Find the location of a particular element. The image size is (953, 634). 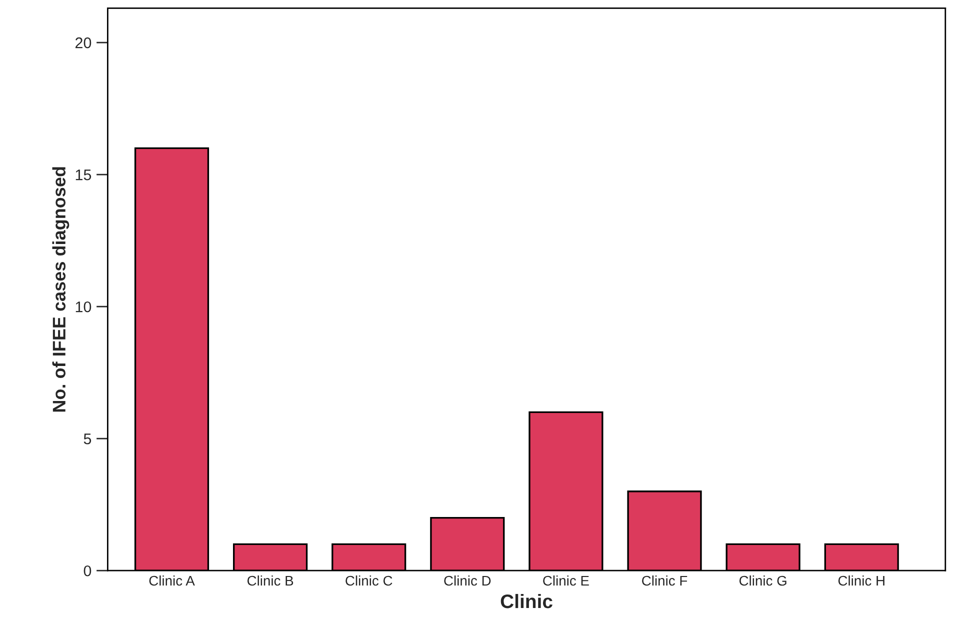

y-axis-title: No. of IFEE cases diagnosed is located at coordinates (61, 289).